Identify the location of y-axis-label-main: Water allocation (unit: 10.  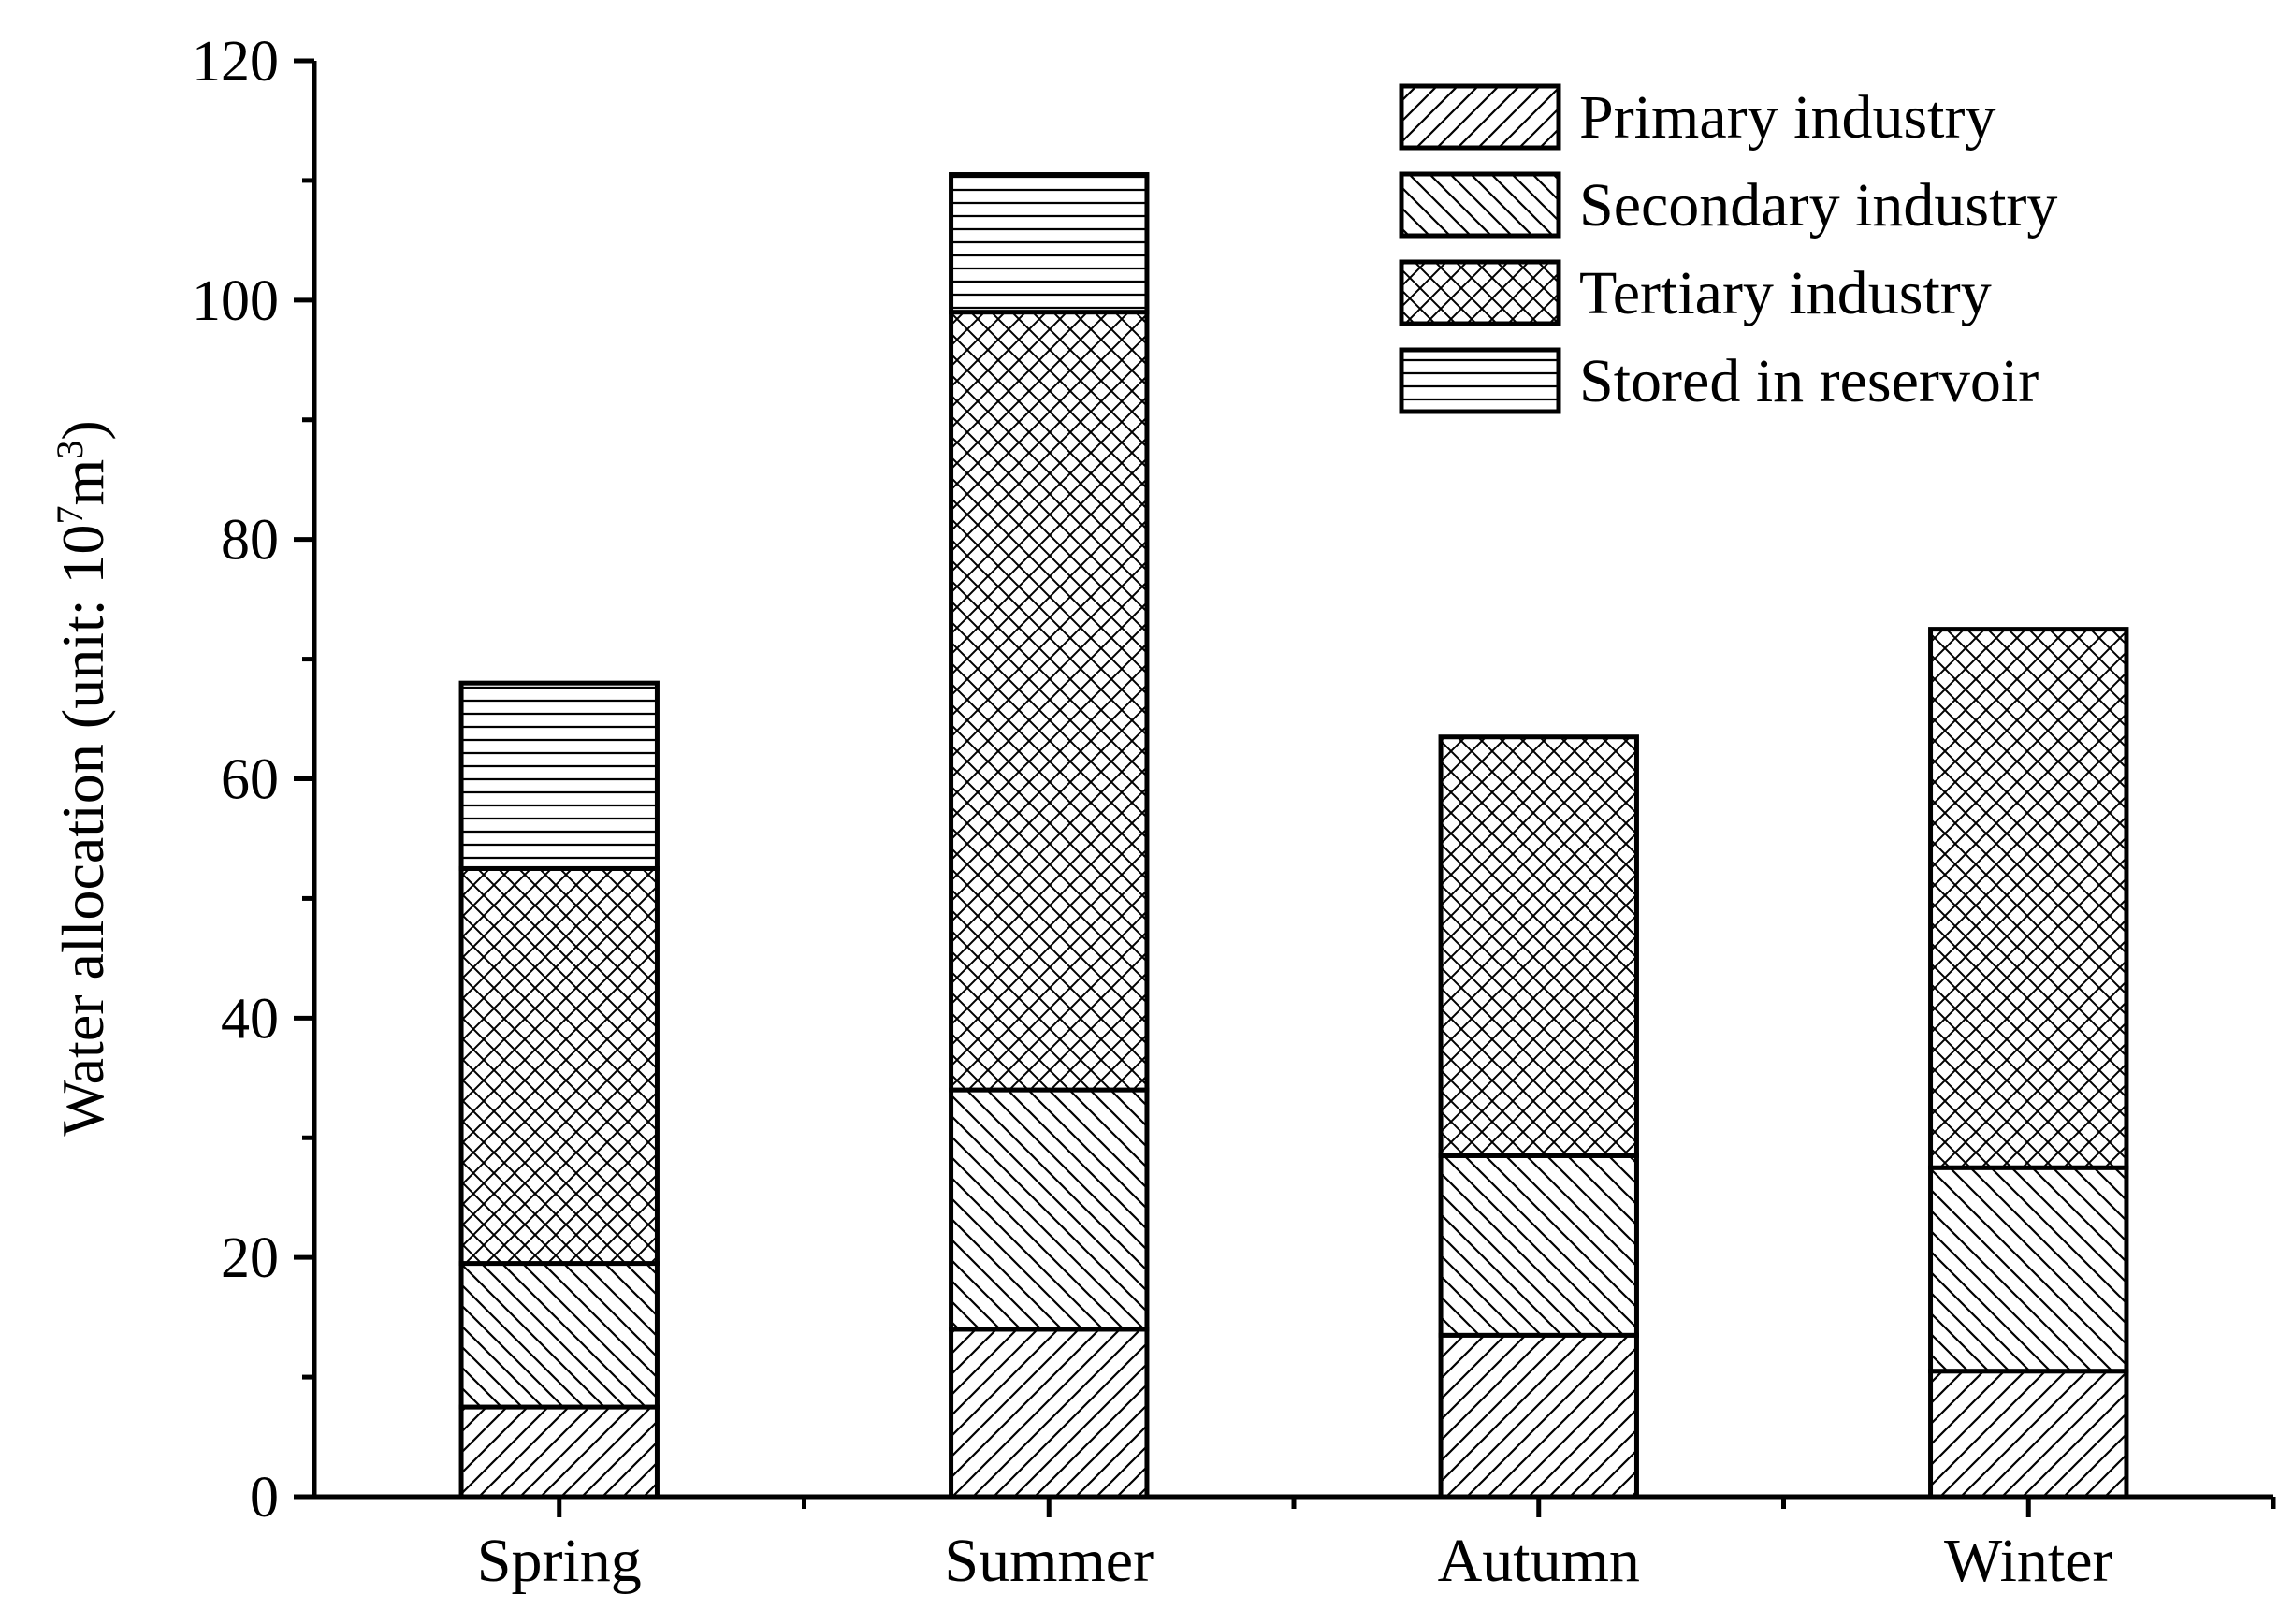
(83, 830).